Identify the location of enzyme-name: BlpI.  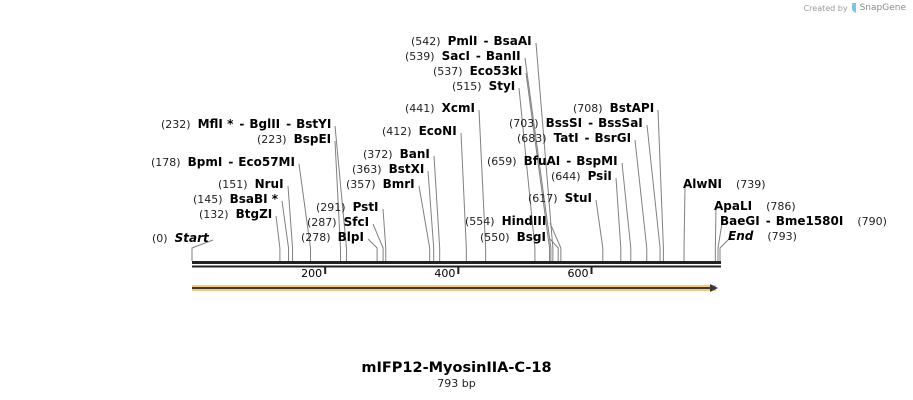
(350, 237).